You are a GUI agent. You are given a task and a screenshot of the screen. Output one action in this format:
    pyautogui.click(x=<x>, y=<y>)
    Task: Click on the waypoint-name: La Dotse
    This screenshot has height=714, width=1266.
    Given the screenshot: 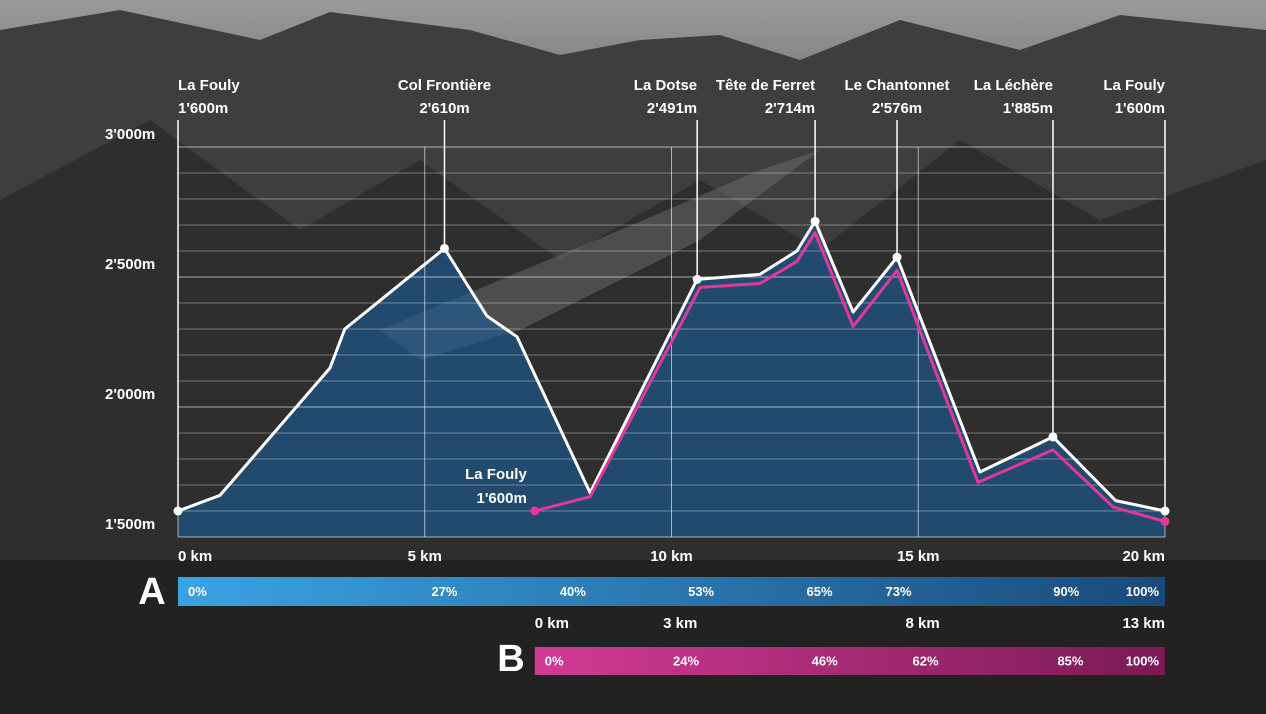 What is the action you would take?
    pyautogui.click(x=665, y=85)
    